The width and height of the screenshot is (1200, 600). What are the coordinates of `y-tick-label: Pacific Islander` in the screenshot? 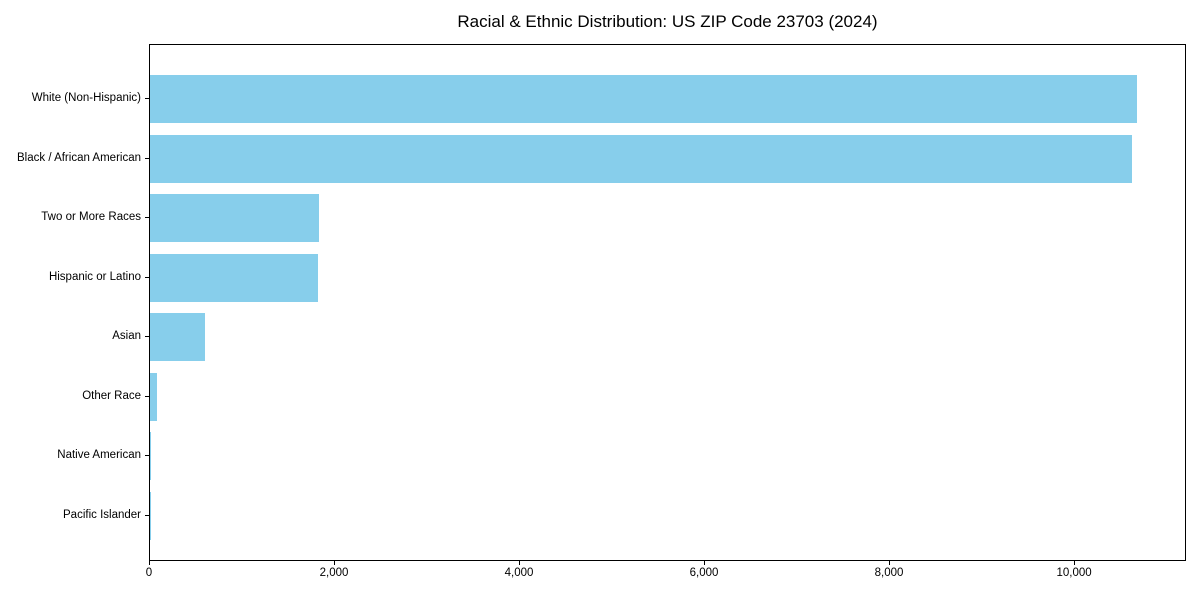 It's located at (102, 514).